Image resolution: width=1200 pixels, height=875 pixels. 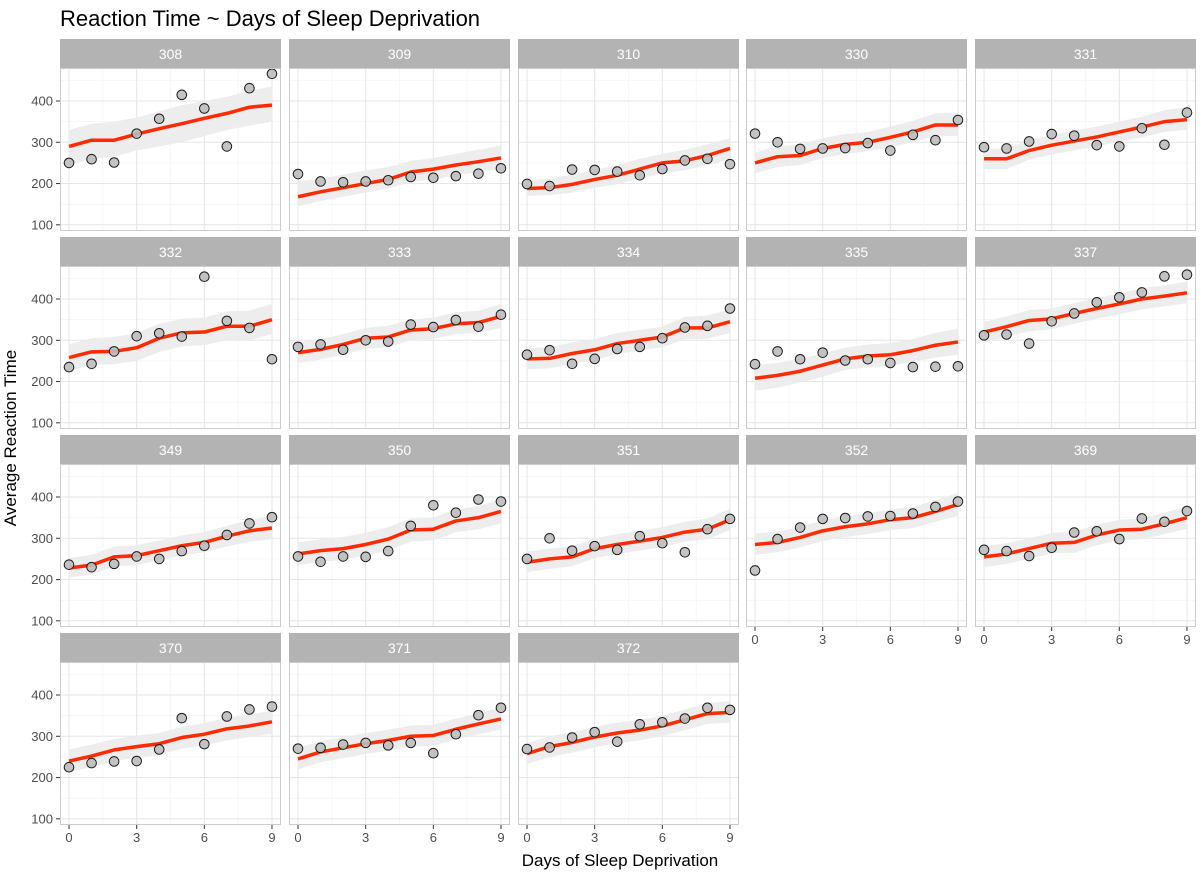 I want to click on facet-strip-label: 369, so click(x=1086, y=450).